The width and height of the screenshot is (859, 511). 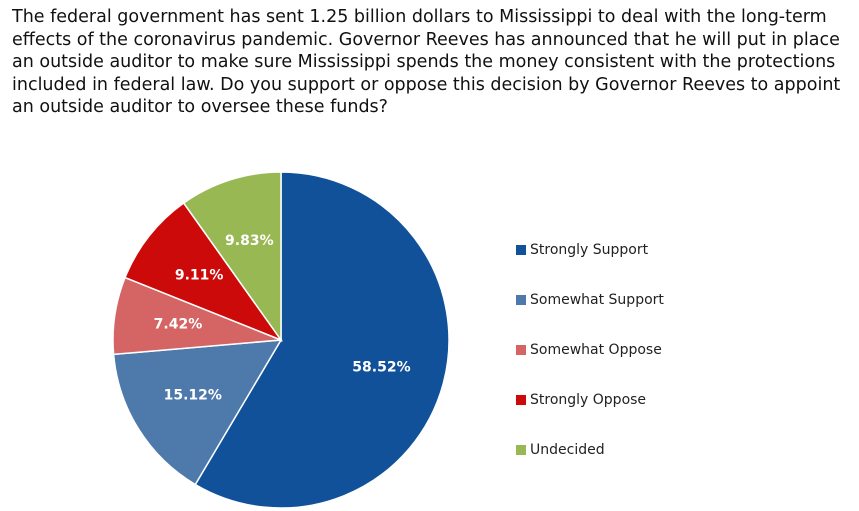 What do you see at coordinates (249, 241) in the screenshot?
I see `slice-label: 9.83%` at bounding box center [249, 241].